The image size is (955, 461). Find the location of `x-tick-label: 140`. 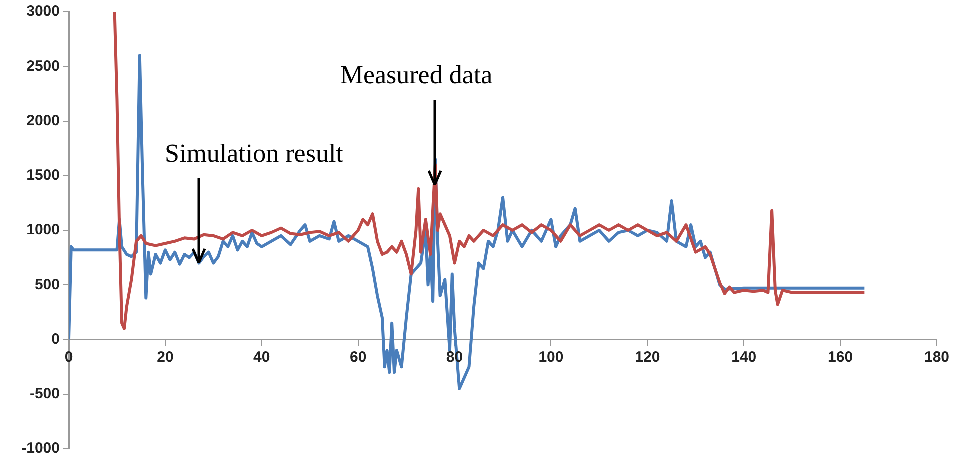

x-tick-label: 140 is located at coordinates (744, 357).